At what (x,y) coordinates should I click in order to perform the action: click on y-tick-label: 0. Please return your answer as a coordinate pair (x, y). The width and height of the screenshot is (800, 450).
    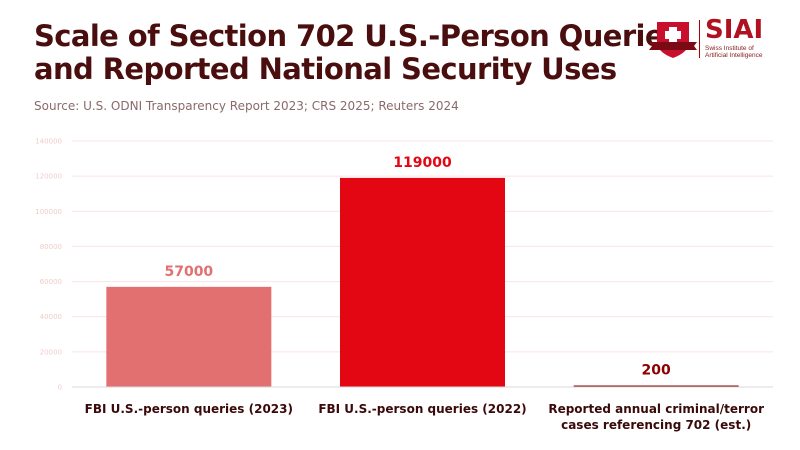
    Looking at the image, I should click on (60, 388).